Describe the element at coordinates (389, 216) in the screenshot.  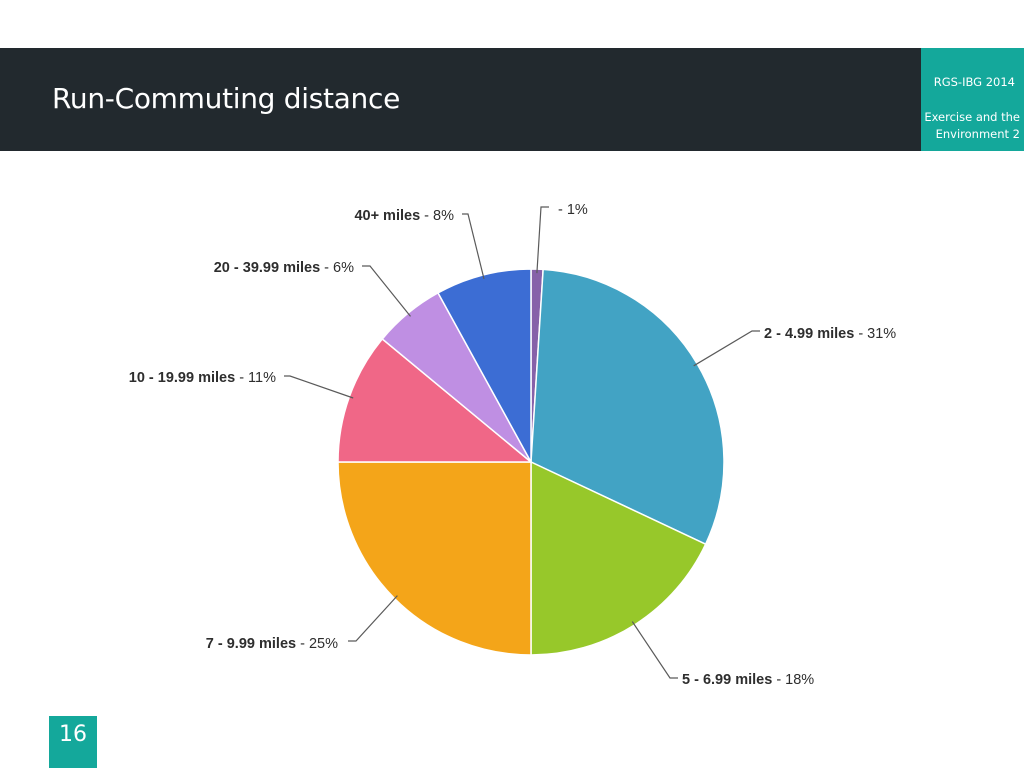
I see `slice-label-name: 40+ miles` at that location.